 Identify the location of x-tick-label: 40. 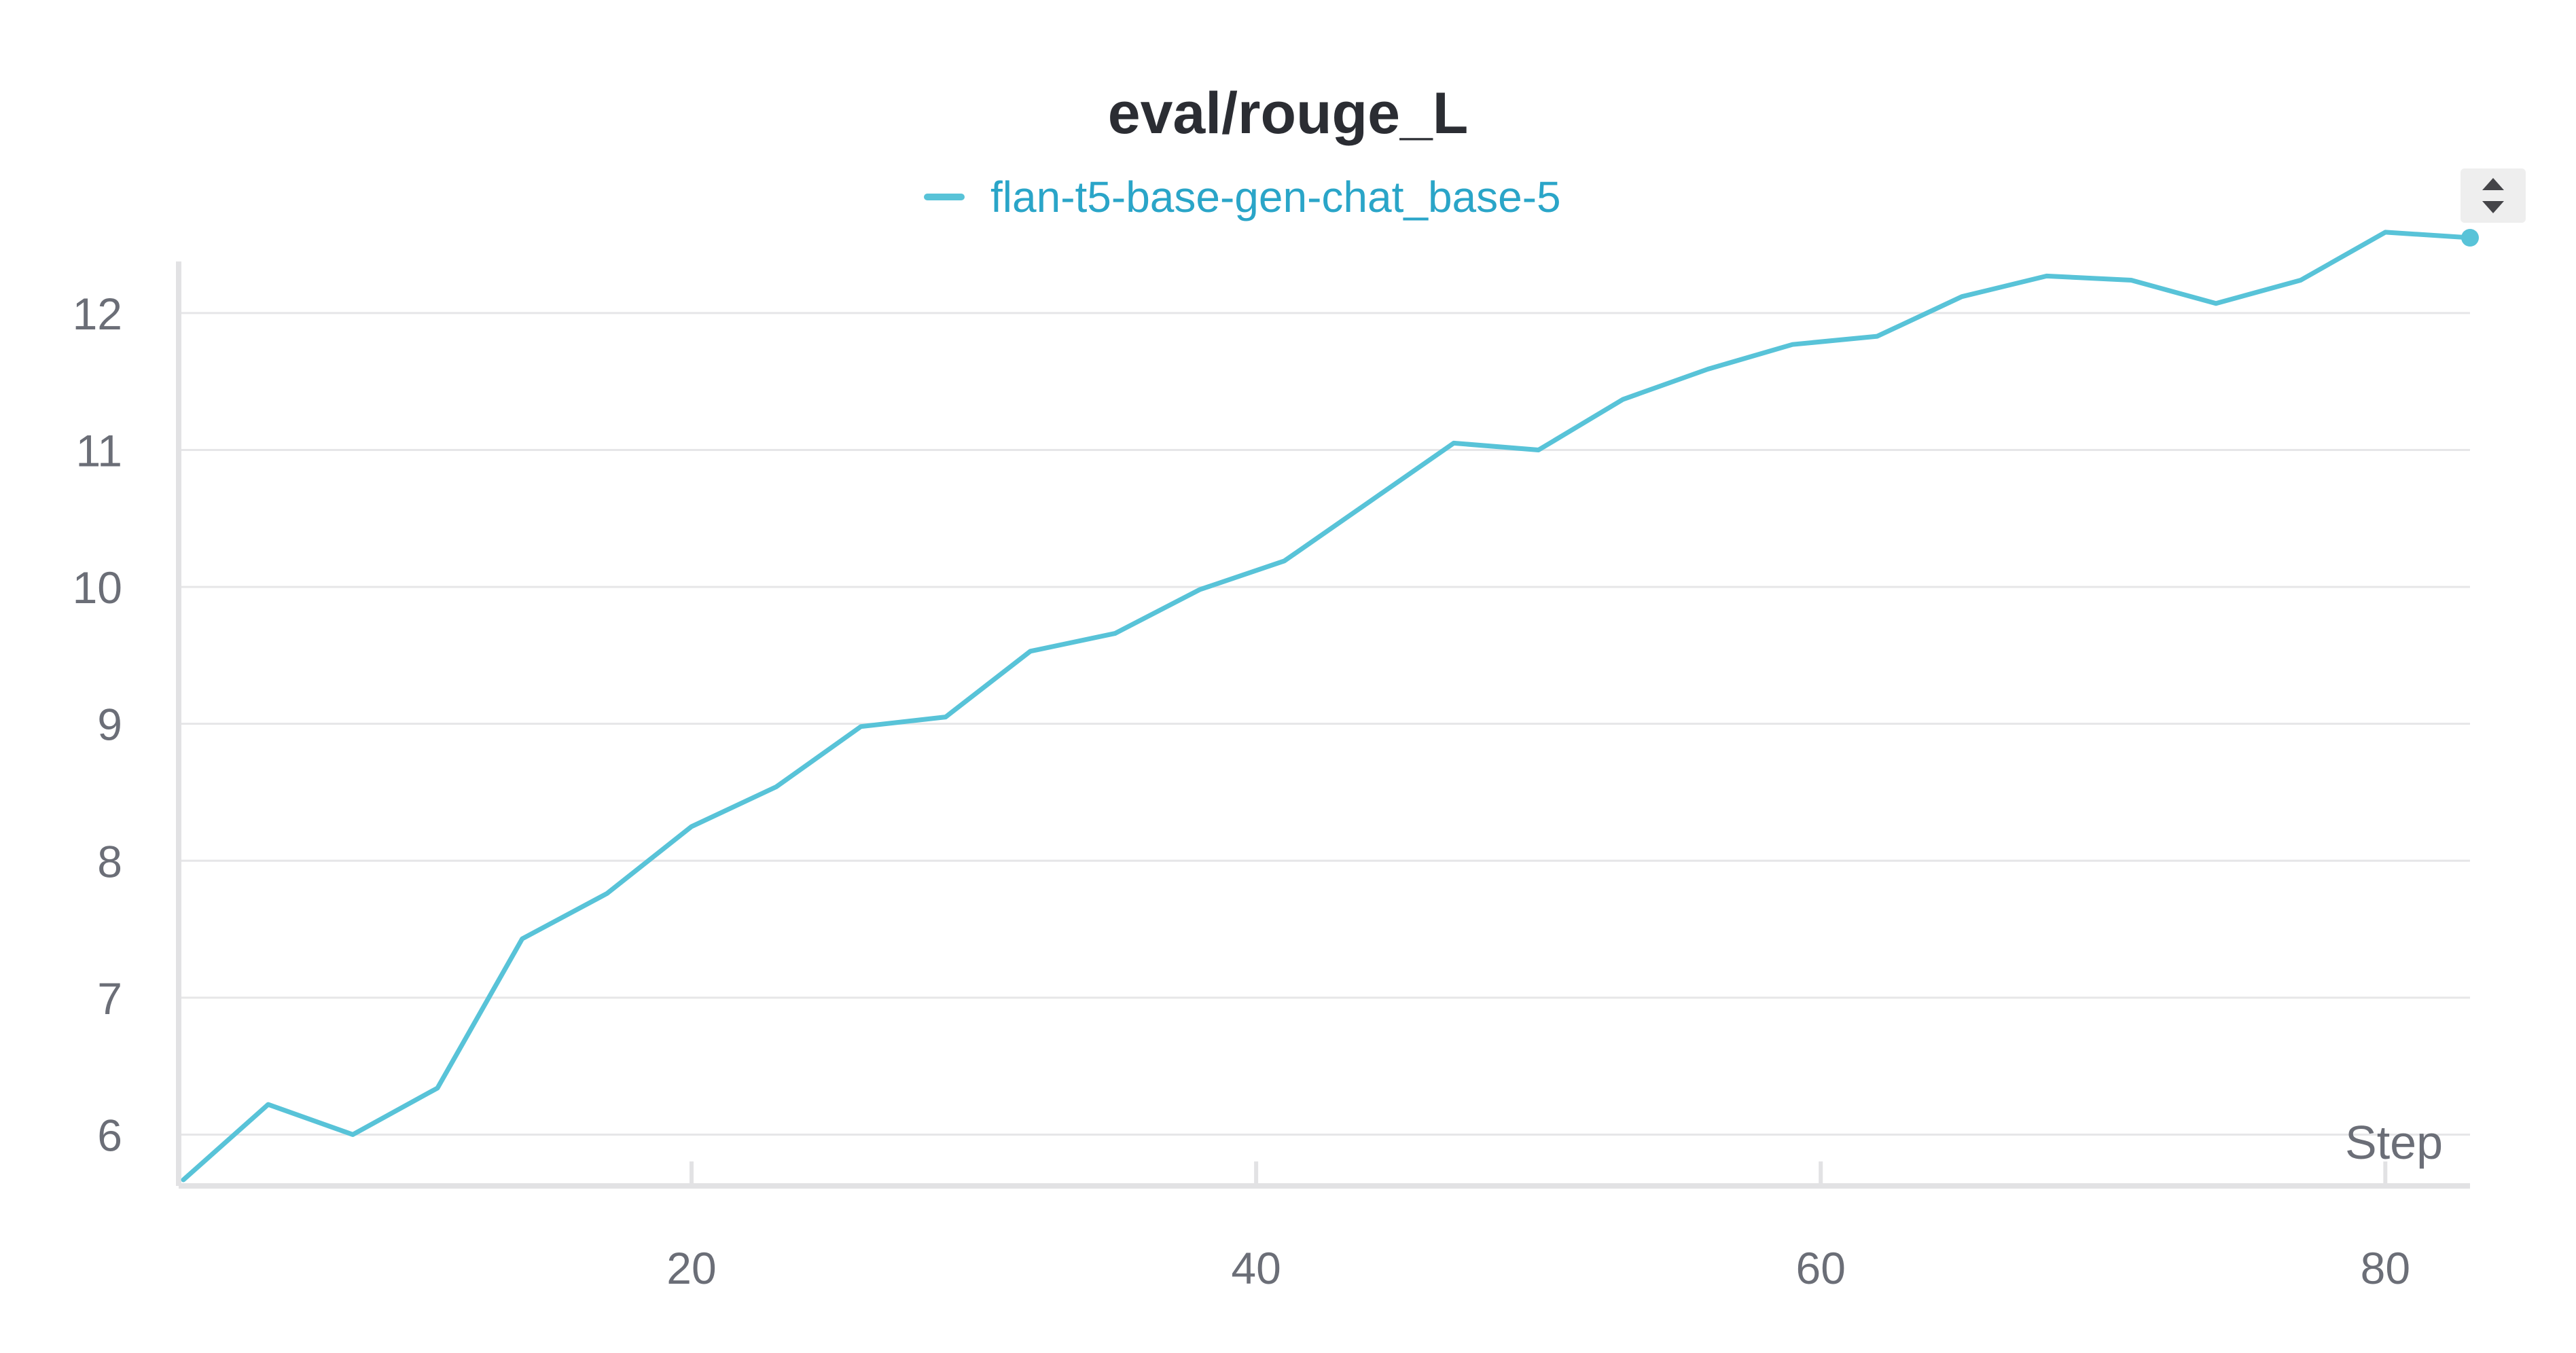
(1256, 1268).